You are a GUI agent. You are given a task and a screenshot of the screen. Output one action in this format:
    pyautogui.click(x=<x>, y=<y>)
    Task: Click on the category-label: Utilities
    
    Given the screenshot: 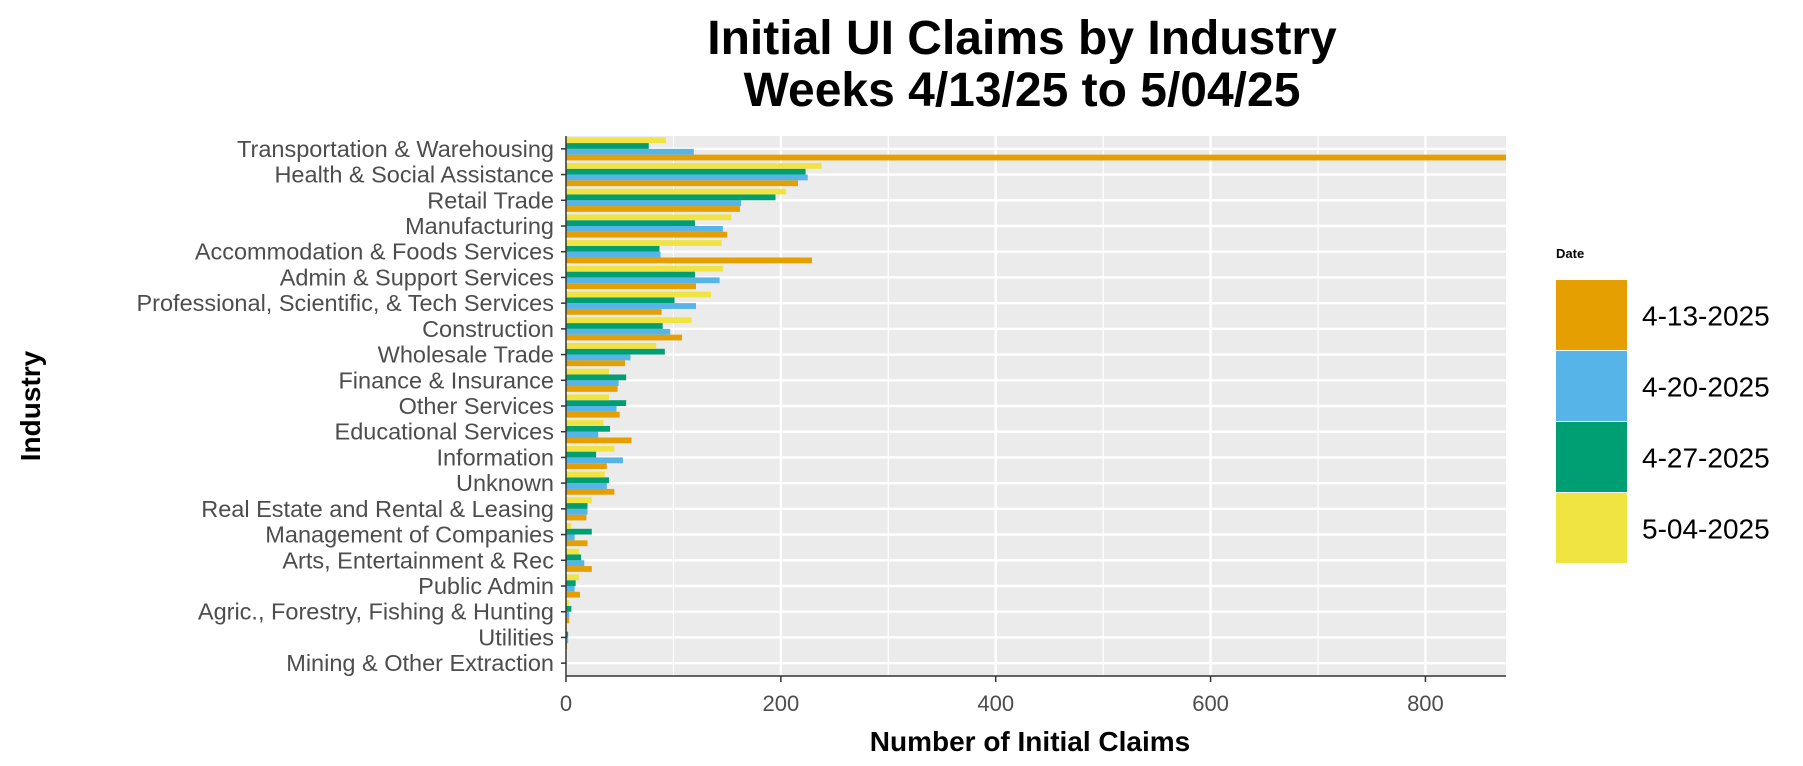 What is the action you would take?
    pyautogui.click(x=516, y=637)
    